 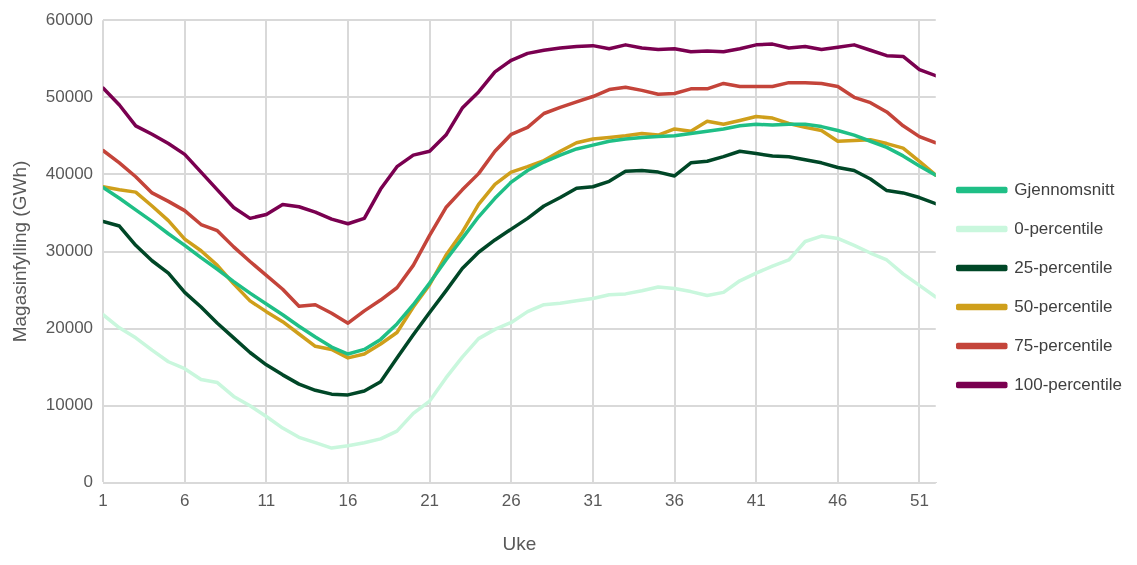 I want to click on x-tick-label: 11, so click(x=266, y=500).